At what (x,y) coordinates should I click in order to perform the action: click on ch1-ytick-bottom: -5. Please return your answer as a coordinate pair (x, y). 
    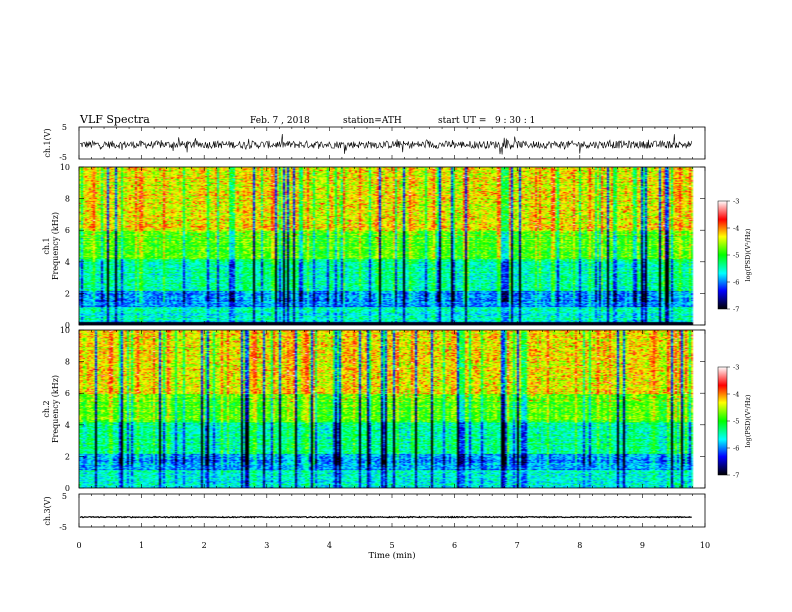
    Looking at the image, I should click on (63, 157).